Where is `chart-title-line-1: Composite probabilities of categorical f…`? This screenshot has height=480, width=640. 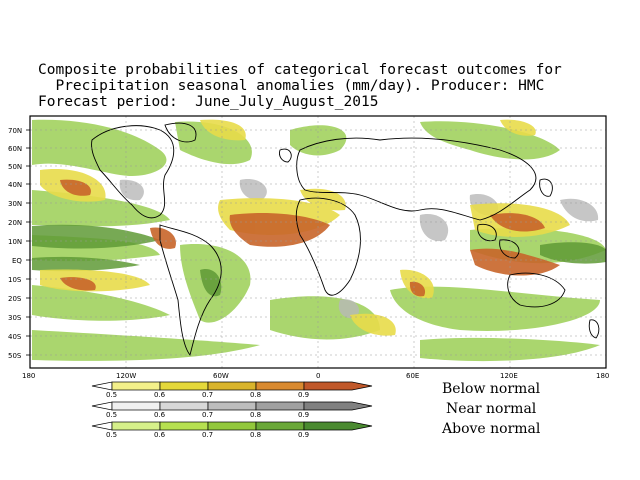 chart-title-line-1: Composite probabilities of categorical f… is located at coordinates (300, 70).